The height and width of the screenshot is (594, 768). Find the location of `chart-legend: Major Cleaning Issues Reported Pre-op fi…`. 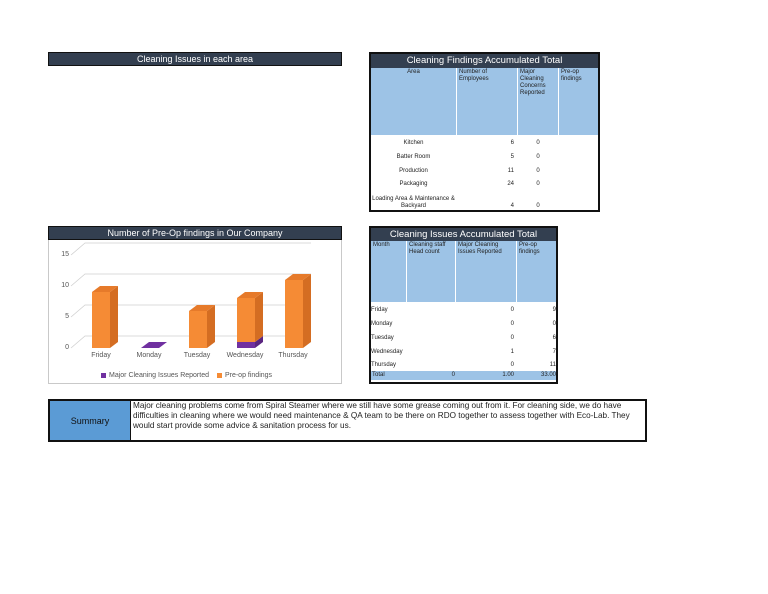

chart-legend: Major Cleaning Issues Reported Pre-op fi… is located at coordinates (186, 375).